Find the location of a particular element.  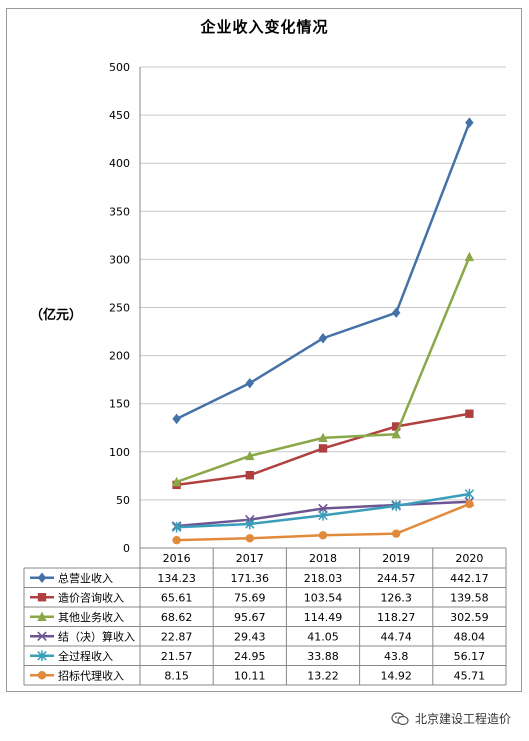

y-tick-label: 0 is located at coordinates (126, 548).